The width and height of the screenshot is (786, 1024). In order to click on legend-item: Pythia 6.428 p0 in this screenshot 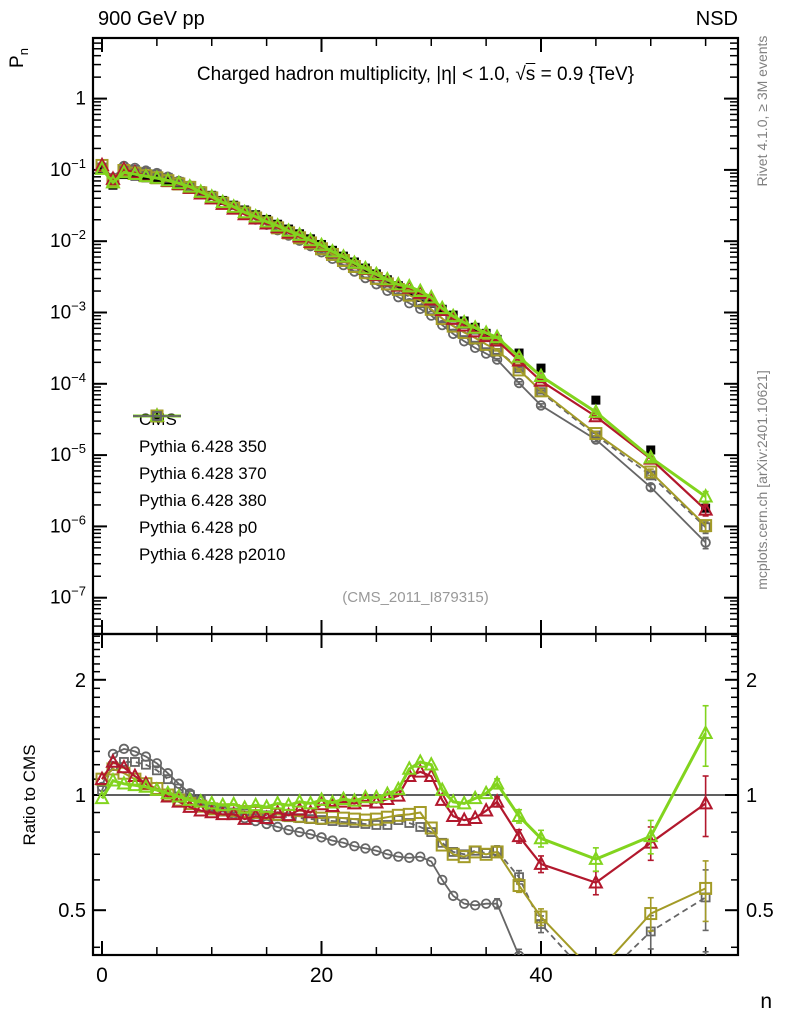, I will do `click(208, 475)`.